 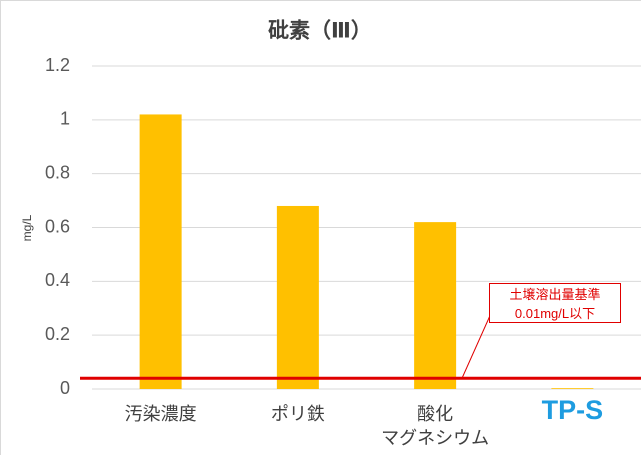 What do you see at coordinates (65, 388) in the screenshot?
I see `y-tick-label: 0` at bounding box center [65, 388].